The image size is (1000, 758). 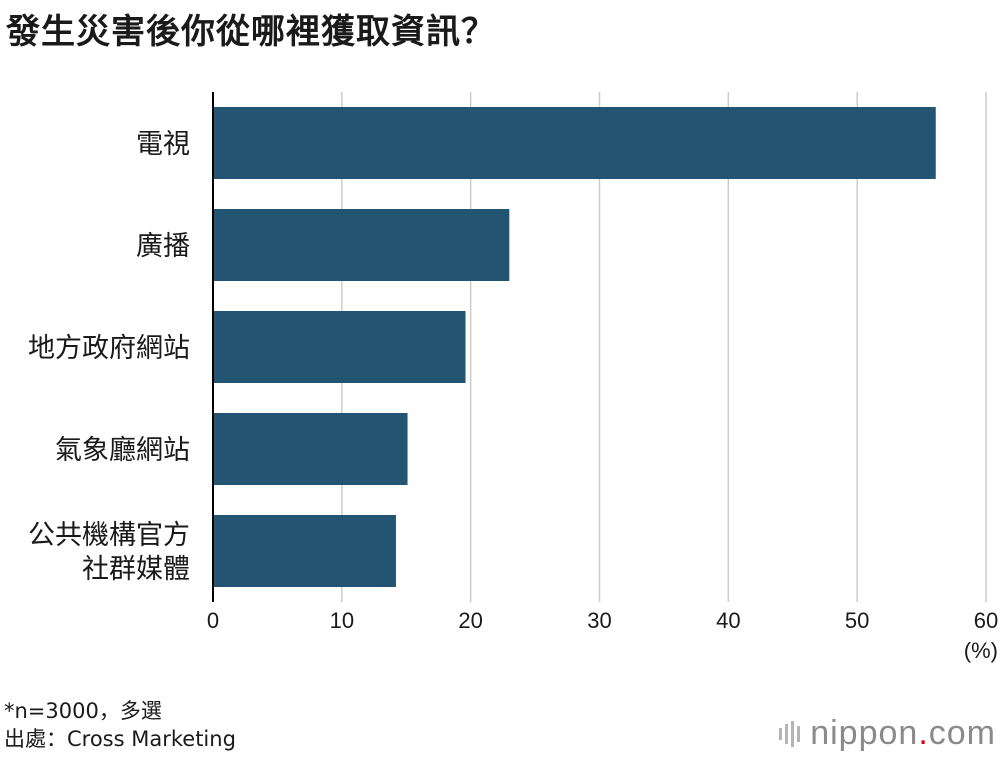 What do you see at coordinates (599, 620) in the screenshot?
I see `x-tick-label: 30` at bounding box center [599, 620].